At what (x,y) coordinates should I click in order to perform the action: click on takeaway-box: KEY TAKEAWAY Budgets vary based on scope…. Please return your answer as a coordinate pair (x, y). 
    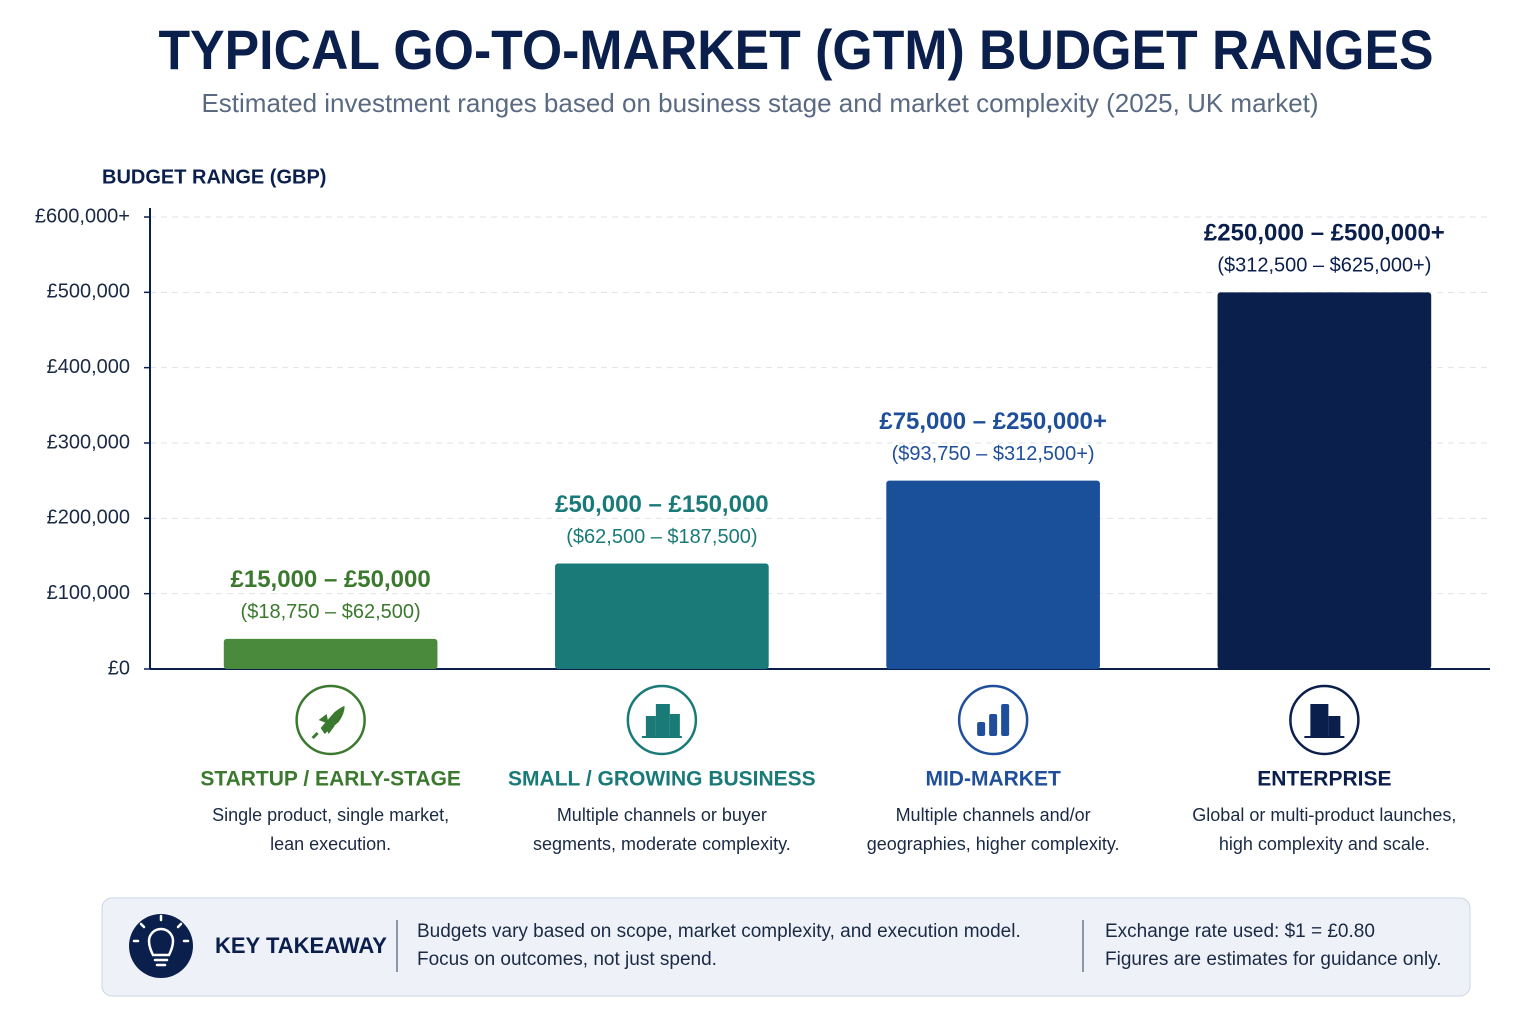
    Looking at the image, I should click on (786, 947).